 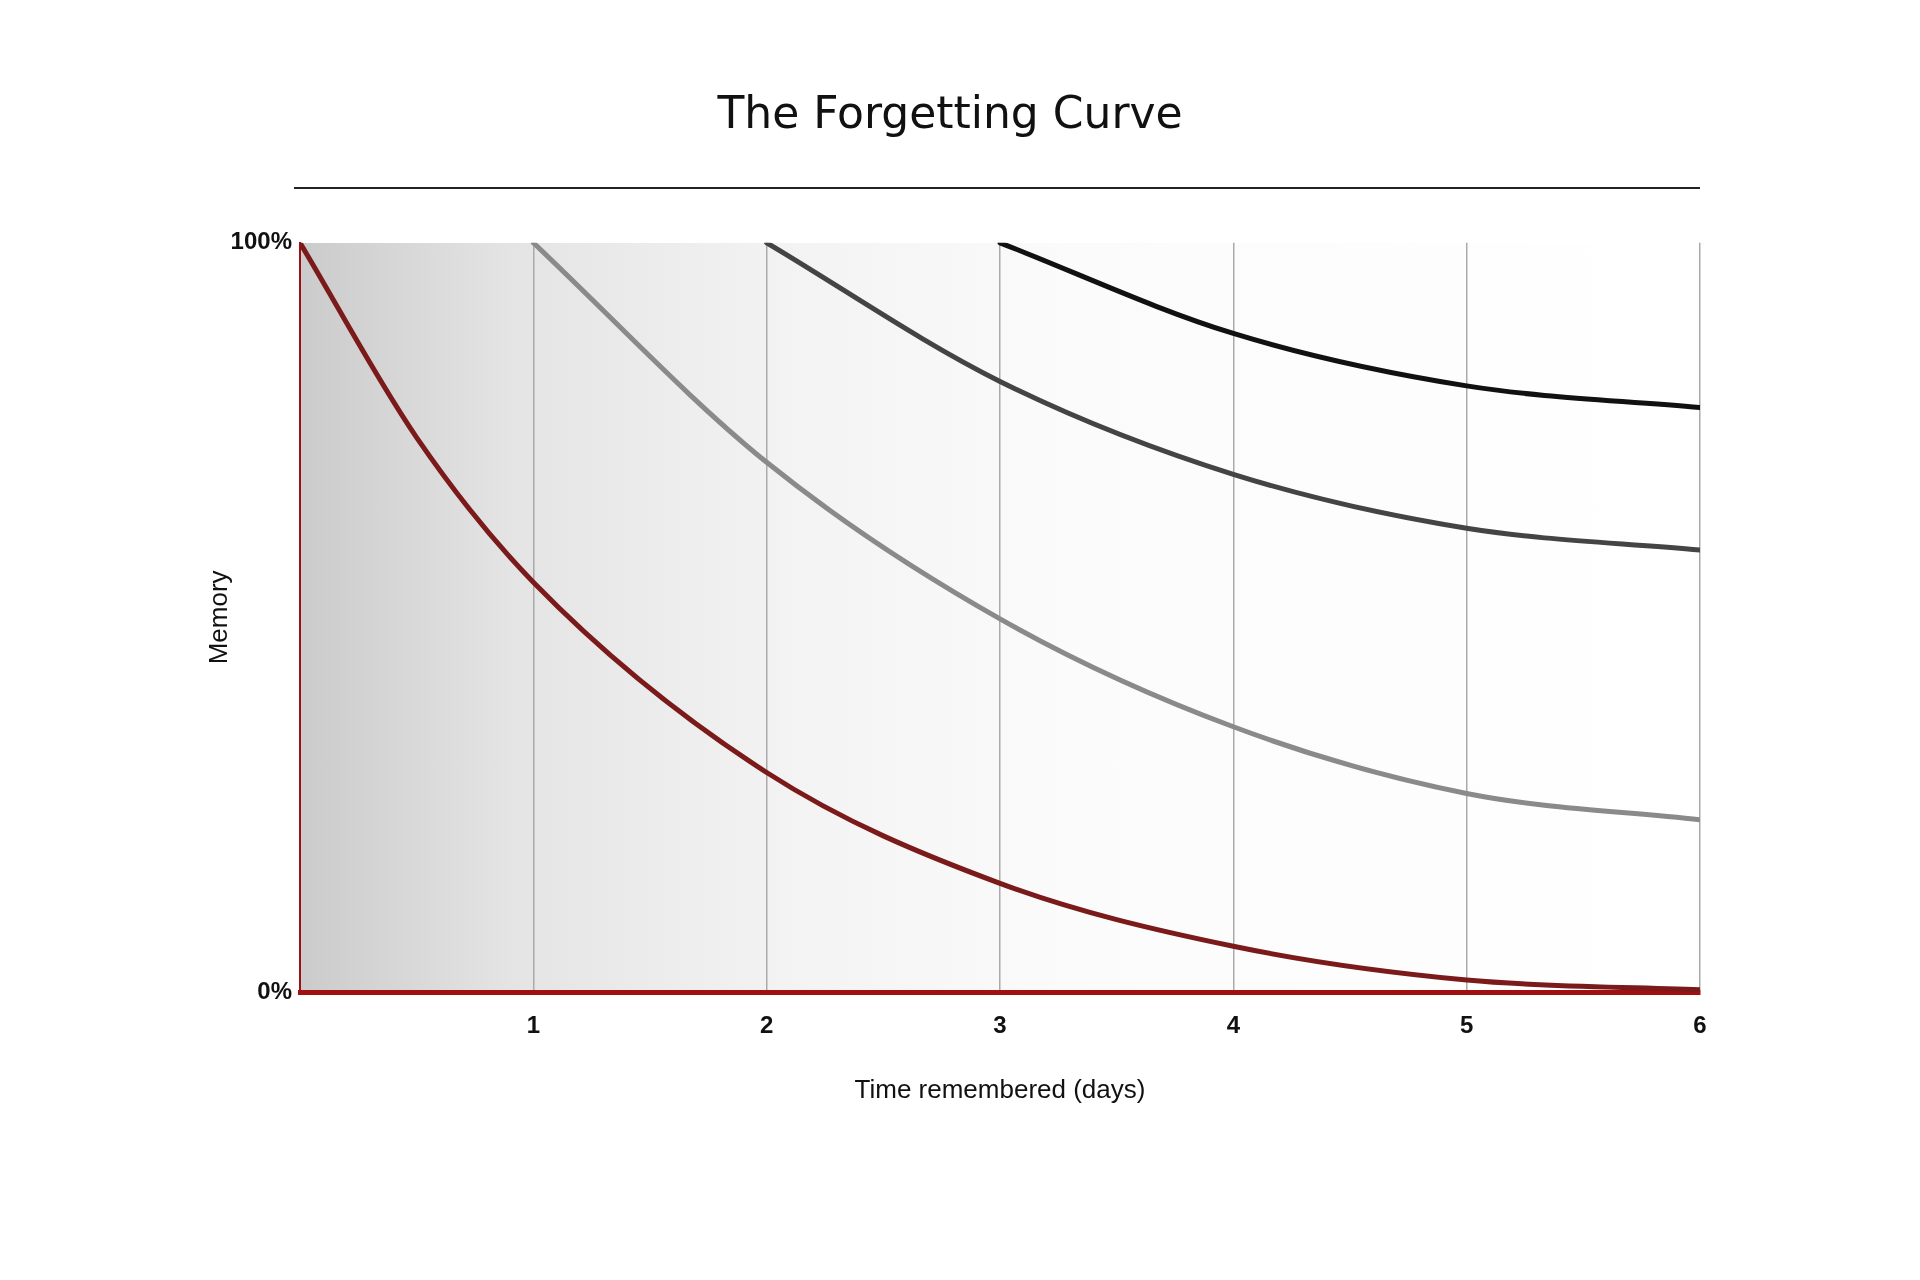 I want to click on x-tick-label: 3, so click(x=1000, y=1025).